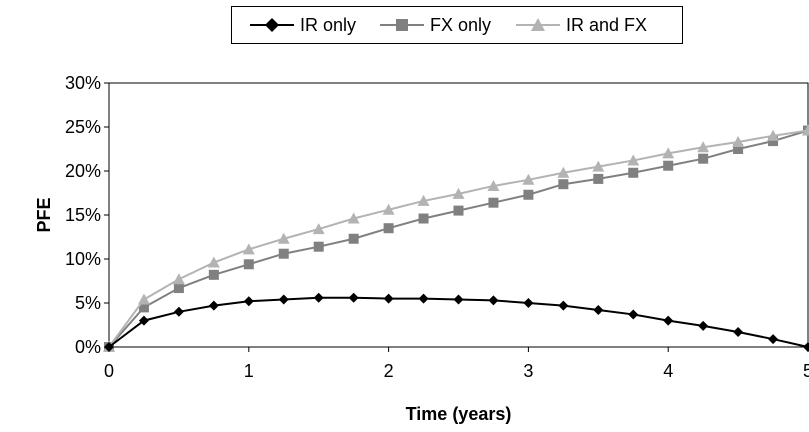 The image size is (809, 432). What do you see at coordinates (83, 215) in the screenshot?
I see `y-tick-label: 15%` at bounding box center [83, 215].